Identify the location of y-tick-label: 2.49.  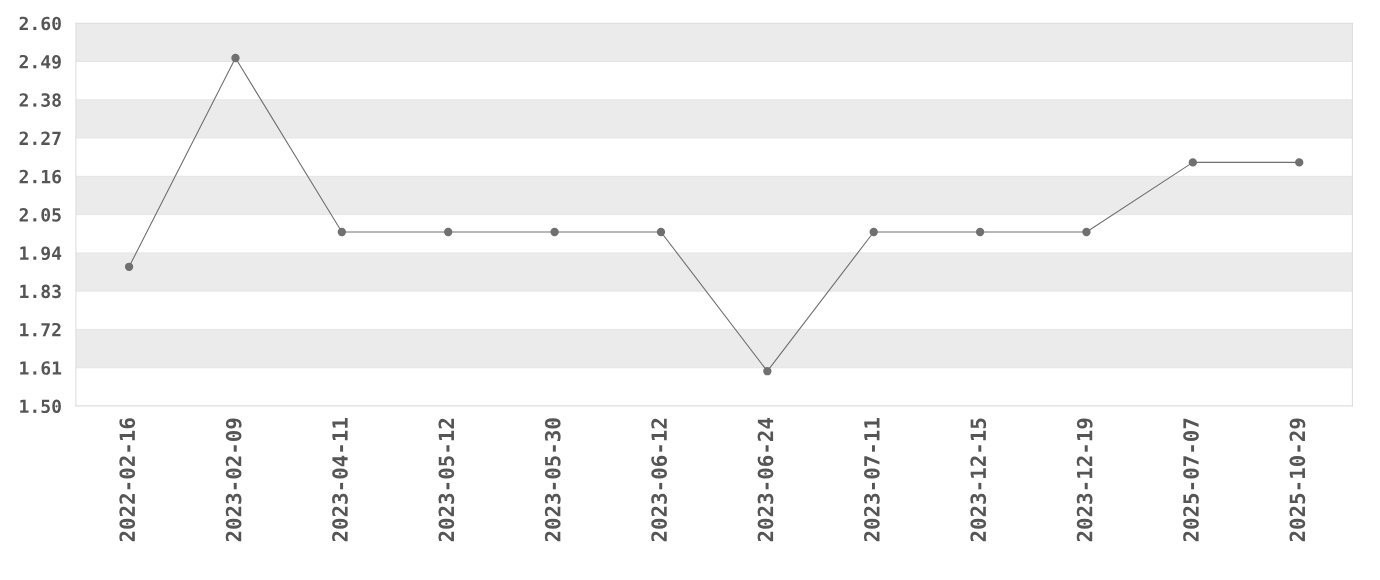
(40, 61).